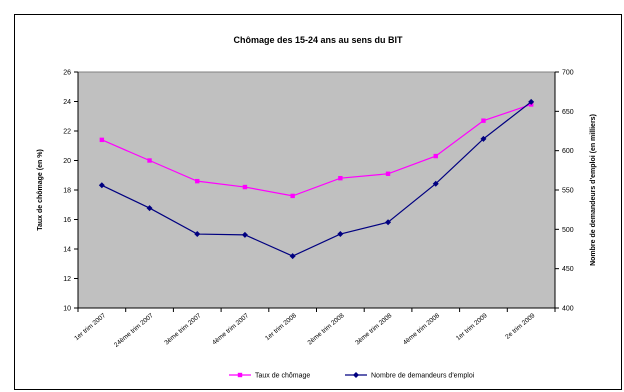 This screenshot has width=624, height=392. I want to click on right-tick-label: 550, so click(568, 191).